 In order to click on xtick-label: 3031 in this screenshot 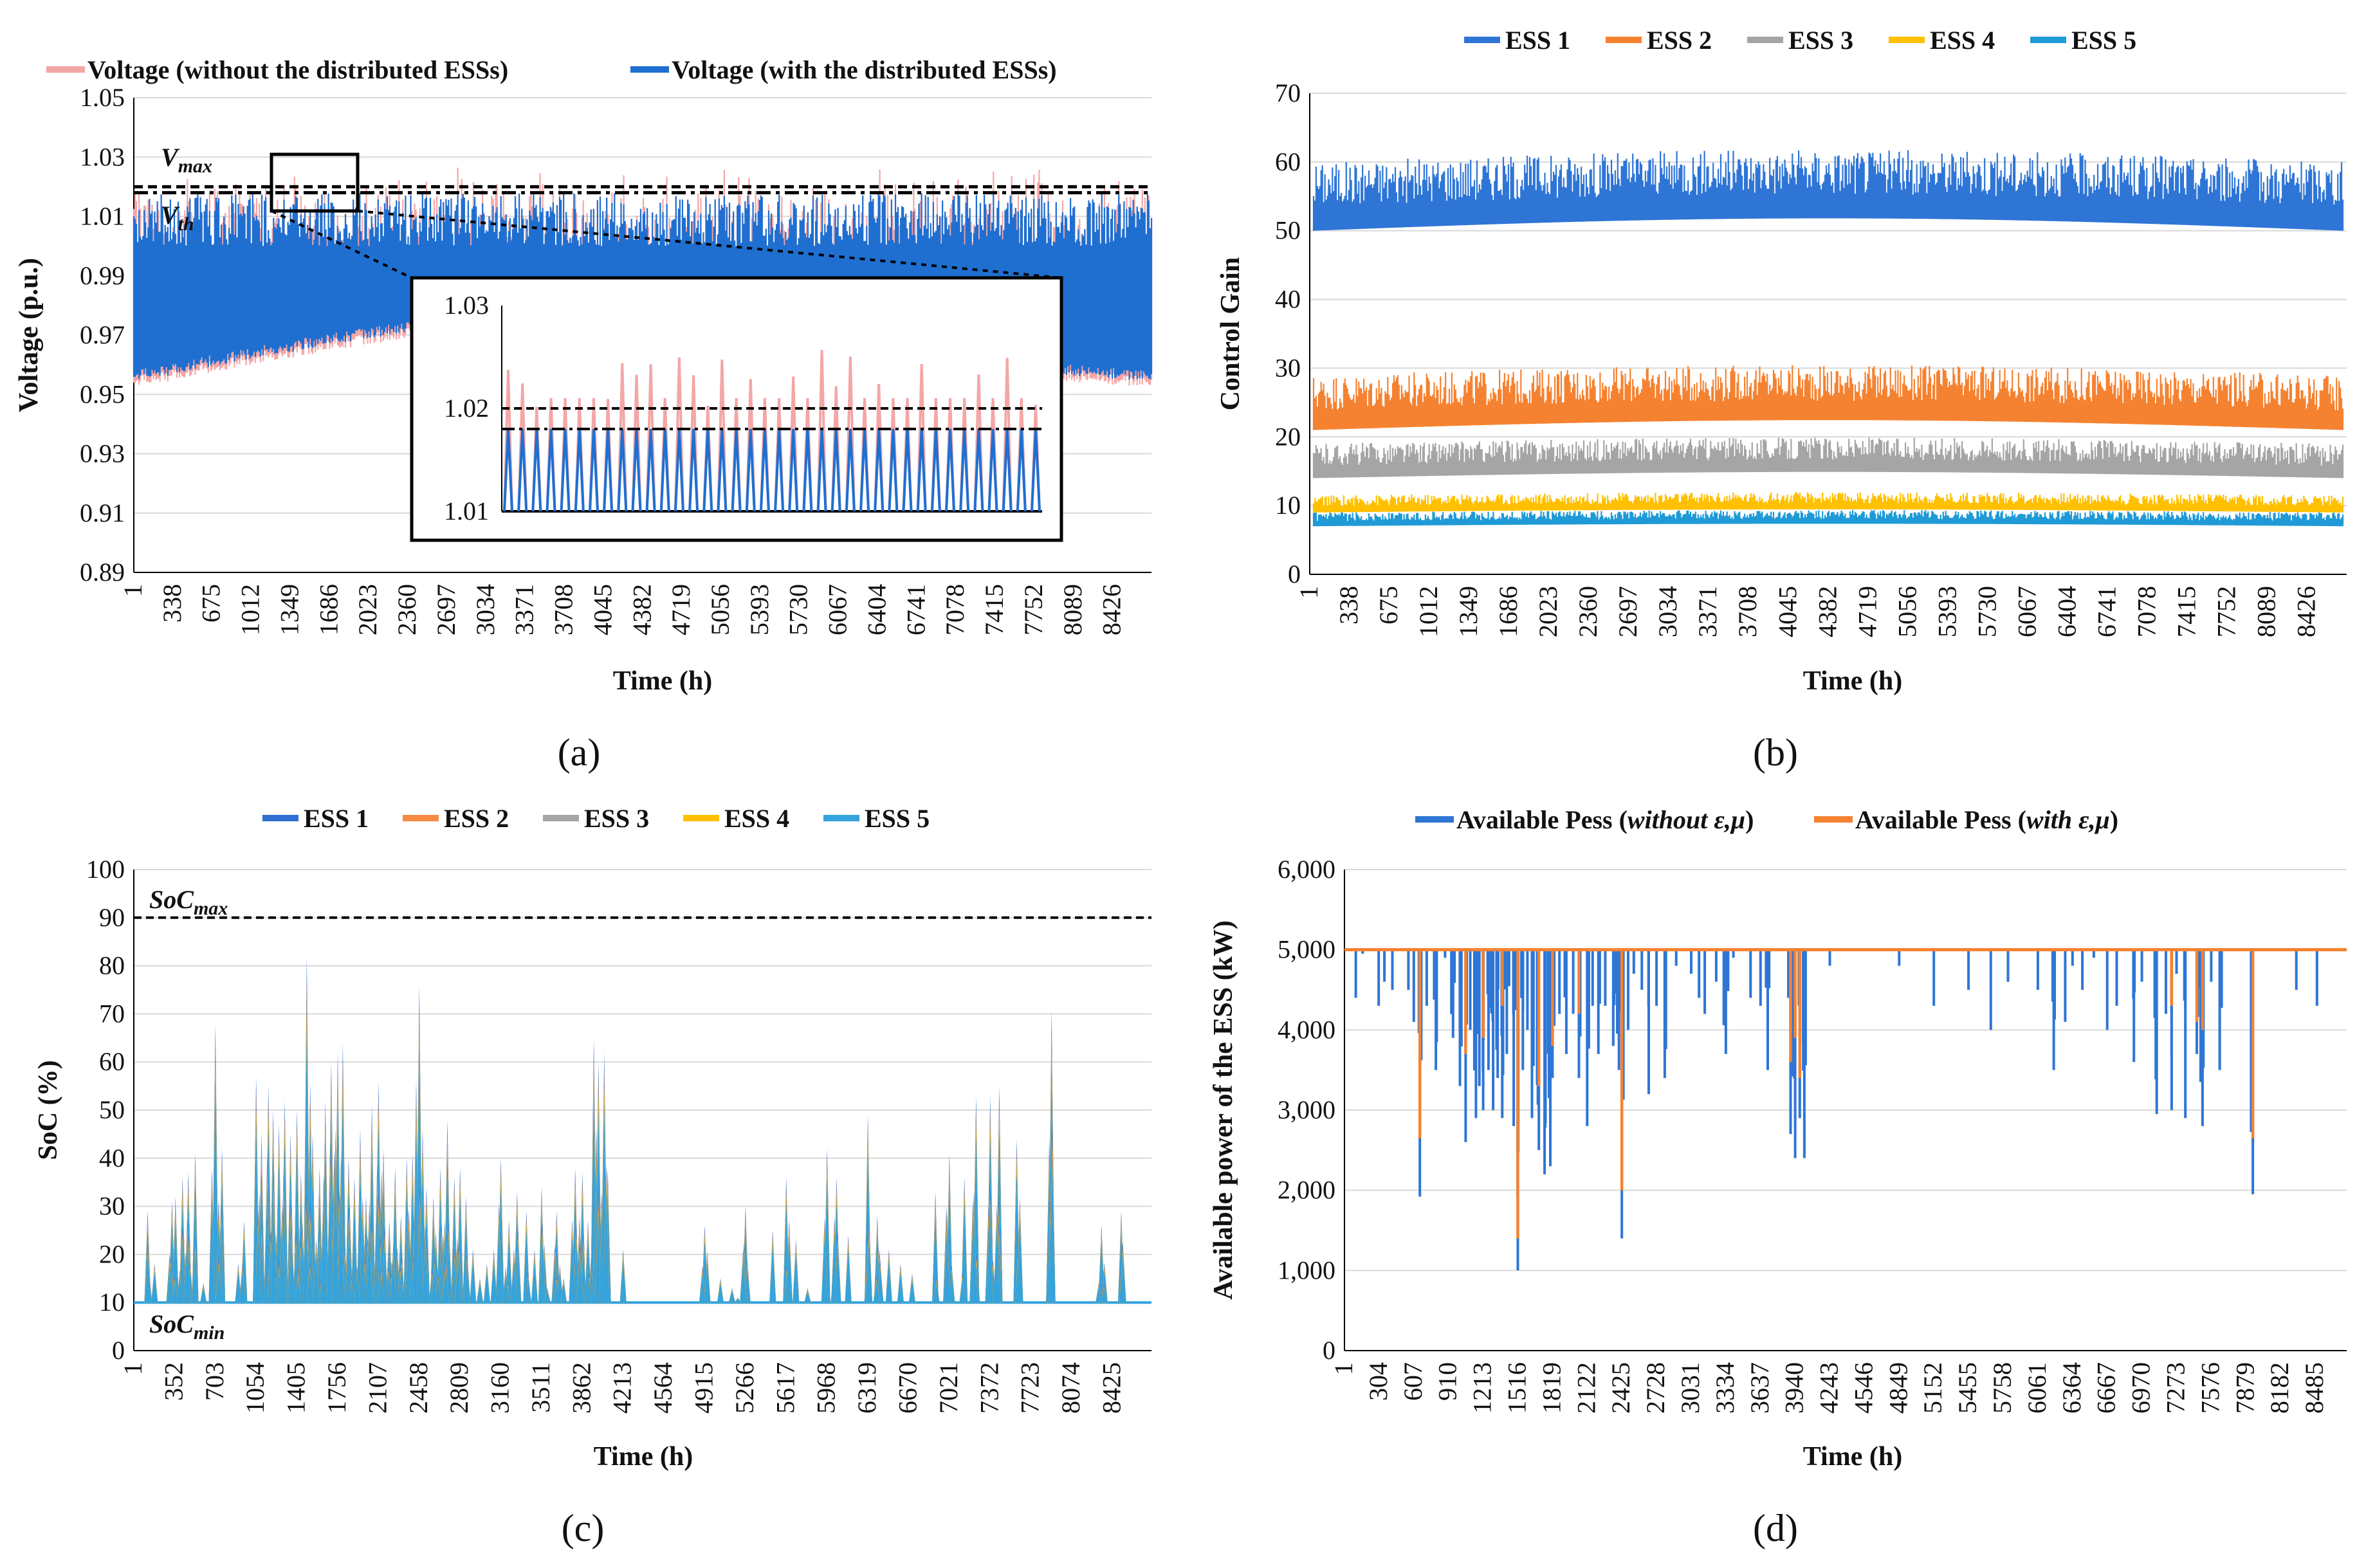, I will do `click(1690, 1388)`.